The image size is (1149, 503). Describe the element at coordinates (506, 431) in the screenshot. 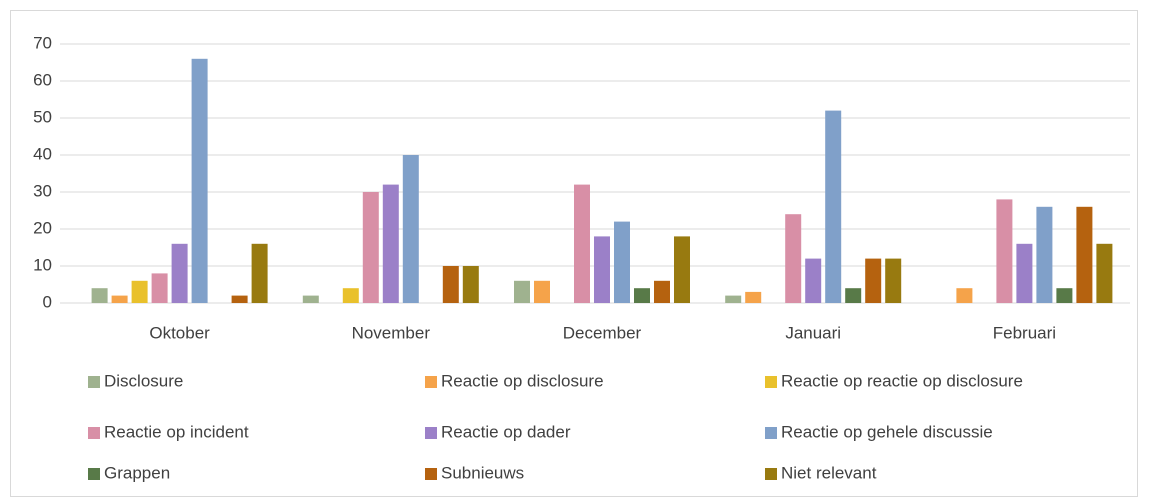

I see `legend-label: Reactie op dader` at that location.